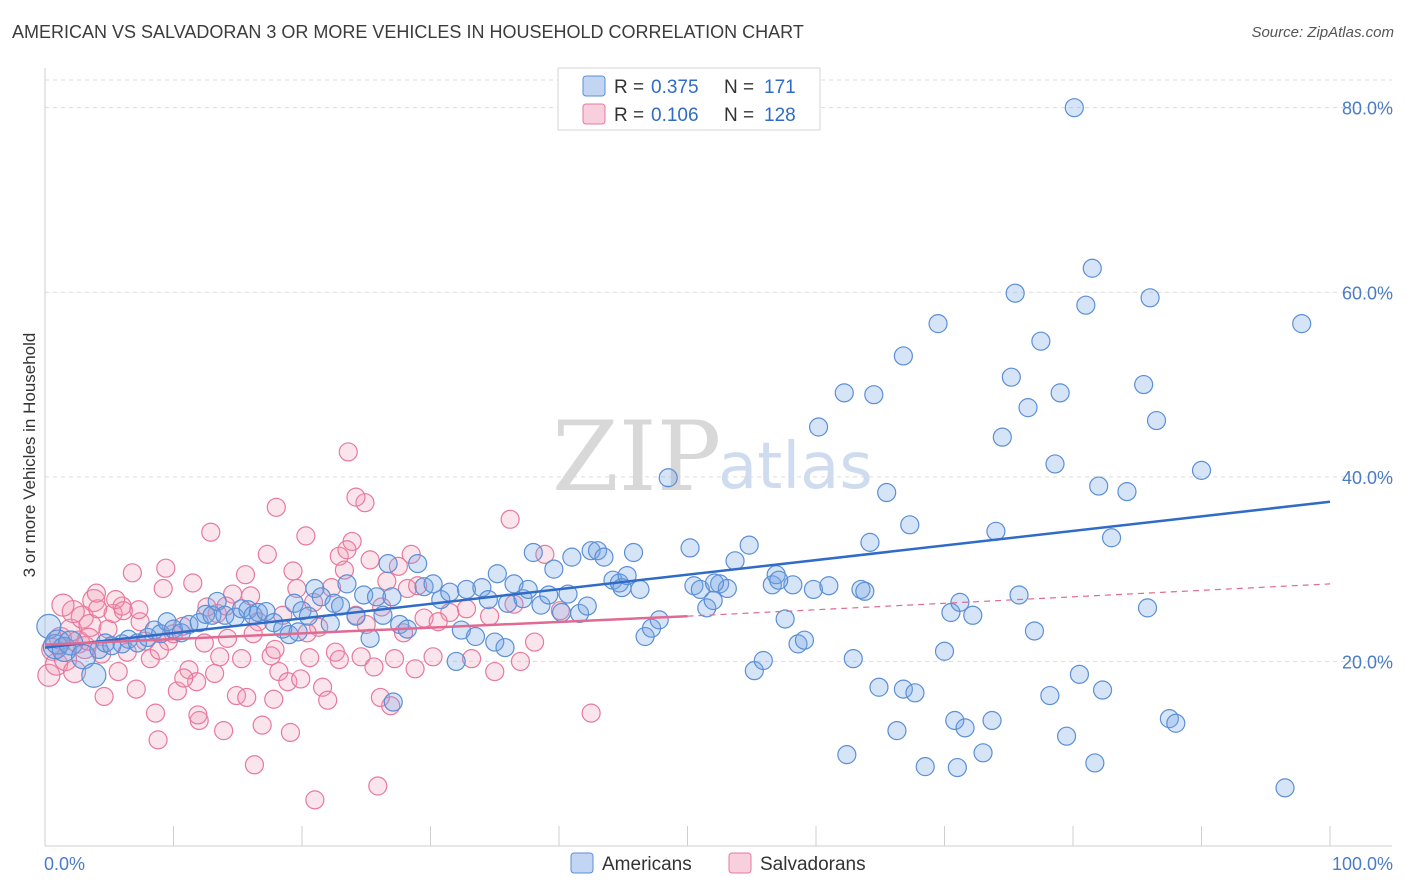 The image size is (1406, 892). I want to click on y-axis-title: 3 or more Vehicles in Household, so click(29, 455).